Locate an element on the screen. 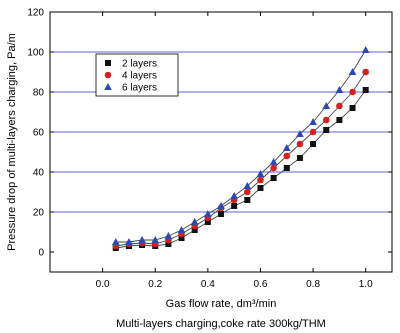  legend-label: 2 layers is located at coordinates (139, 64).